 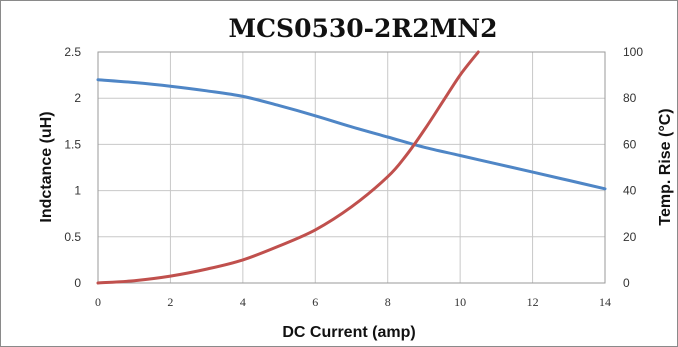 I want to click on x-tick-label: 12, so click(x=533, y=302).